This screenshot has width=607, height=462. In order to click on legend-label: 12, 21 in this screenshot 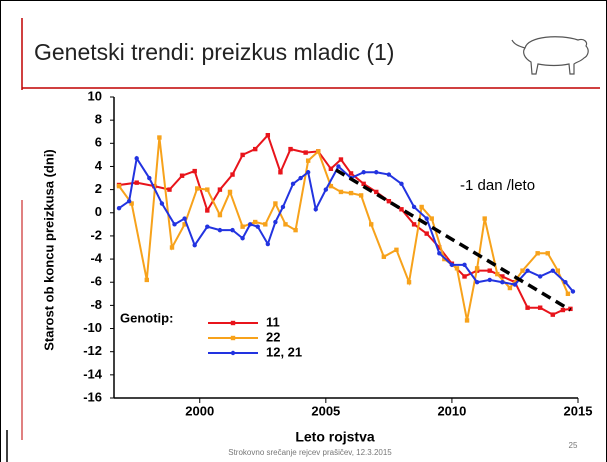, I will do `click(284, 351)`.